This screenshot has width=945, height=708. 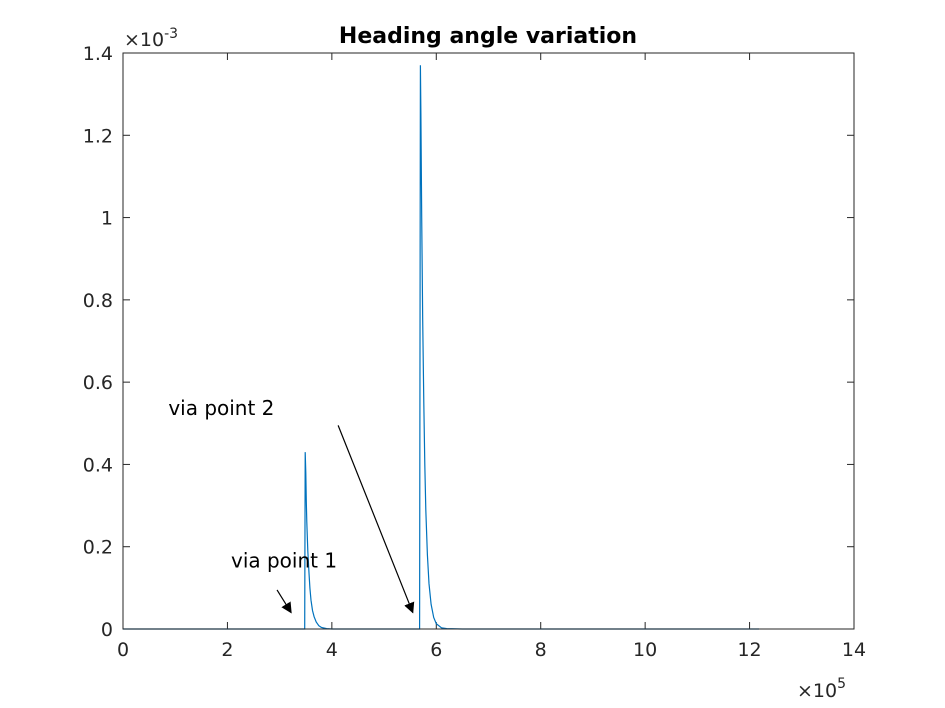 What do you see at coordinates (171, 34) in the screenshot?
I see `y-exponent-power: -3` at bounding box center [171, 34].